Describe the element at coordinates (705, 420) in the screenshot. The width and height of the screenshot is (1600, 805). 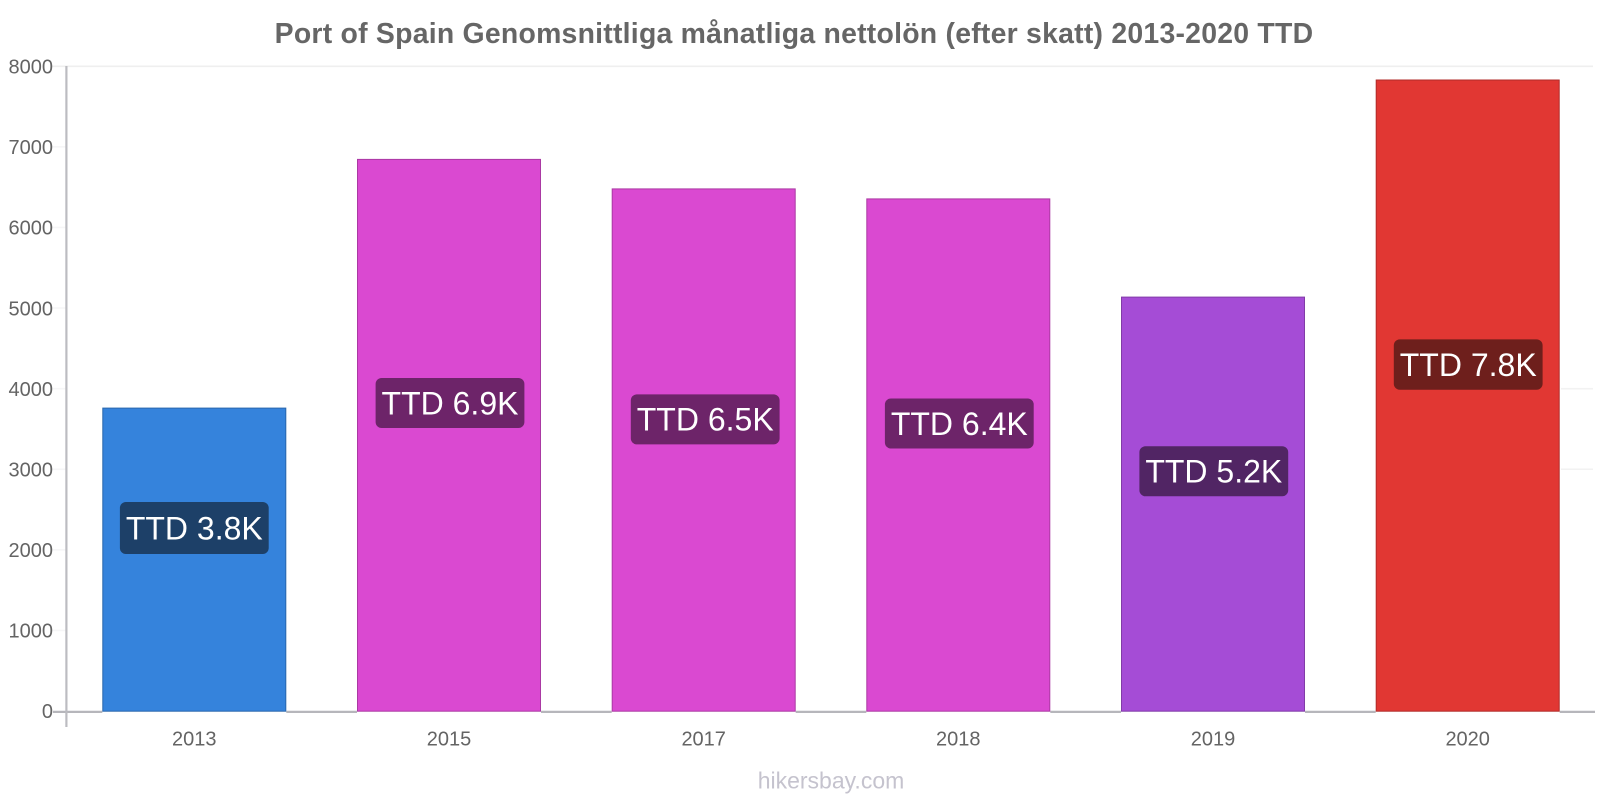
I see `svg-text: TTD 6.5K` at that location.